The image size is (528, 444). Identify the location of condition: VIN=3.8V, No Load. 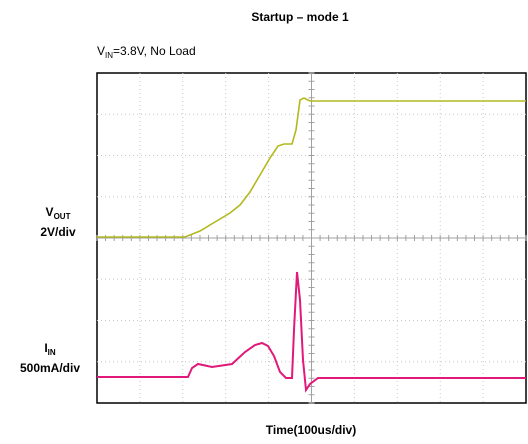
(146, 52).